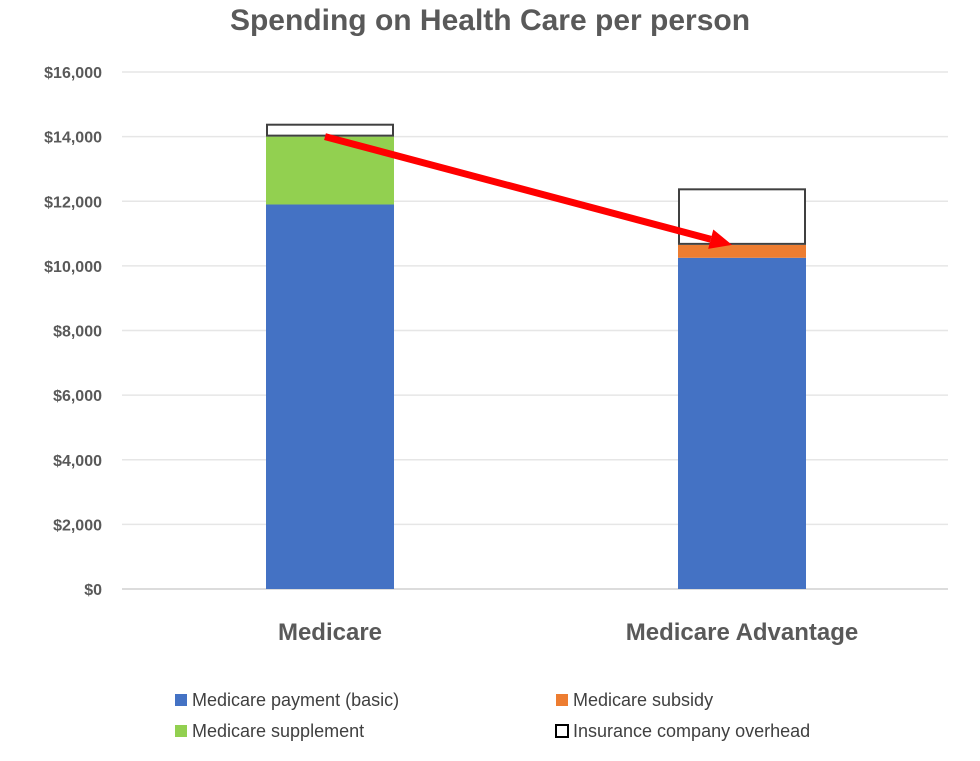 Image resolution: width=980 pixels, height=761 pixels. What do you see at coordinates (691, 731) in the screenshot?
I see `legend-label: Insurance company overhead` at bounding box center [691, 731].